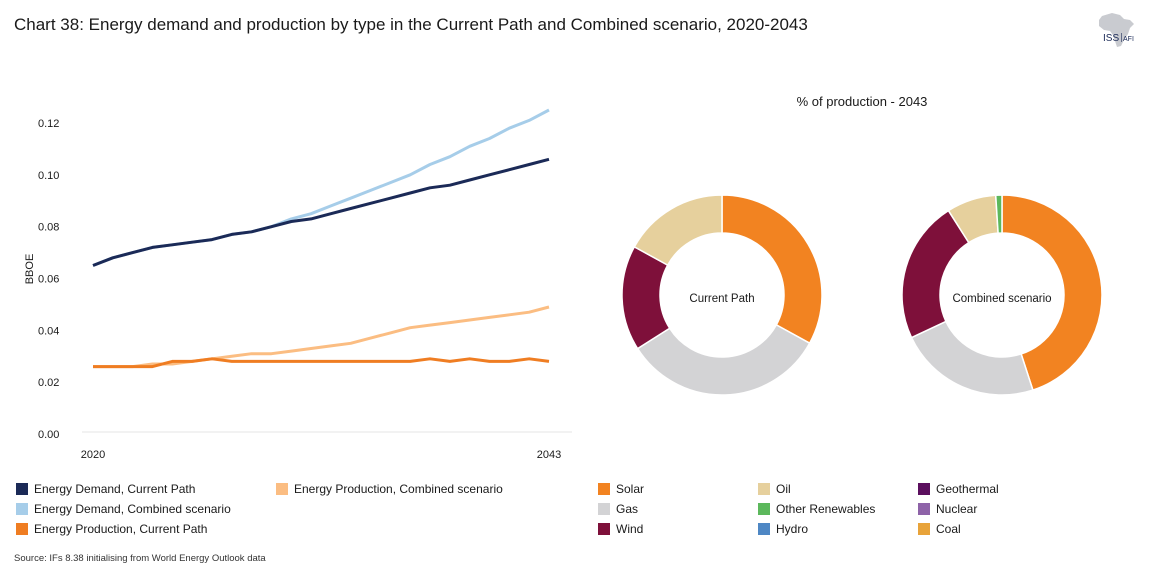 The height and width of the screenshot is (583, 1154). I want to click on legend-label: Oil, so click(783, 489).